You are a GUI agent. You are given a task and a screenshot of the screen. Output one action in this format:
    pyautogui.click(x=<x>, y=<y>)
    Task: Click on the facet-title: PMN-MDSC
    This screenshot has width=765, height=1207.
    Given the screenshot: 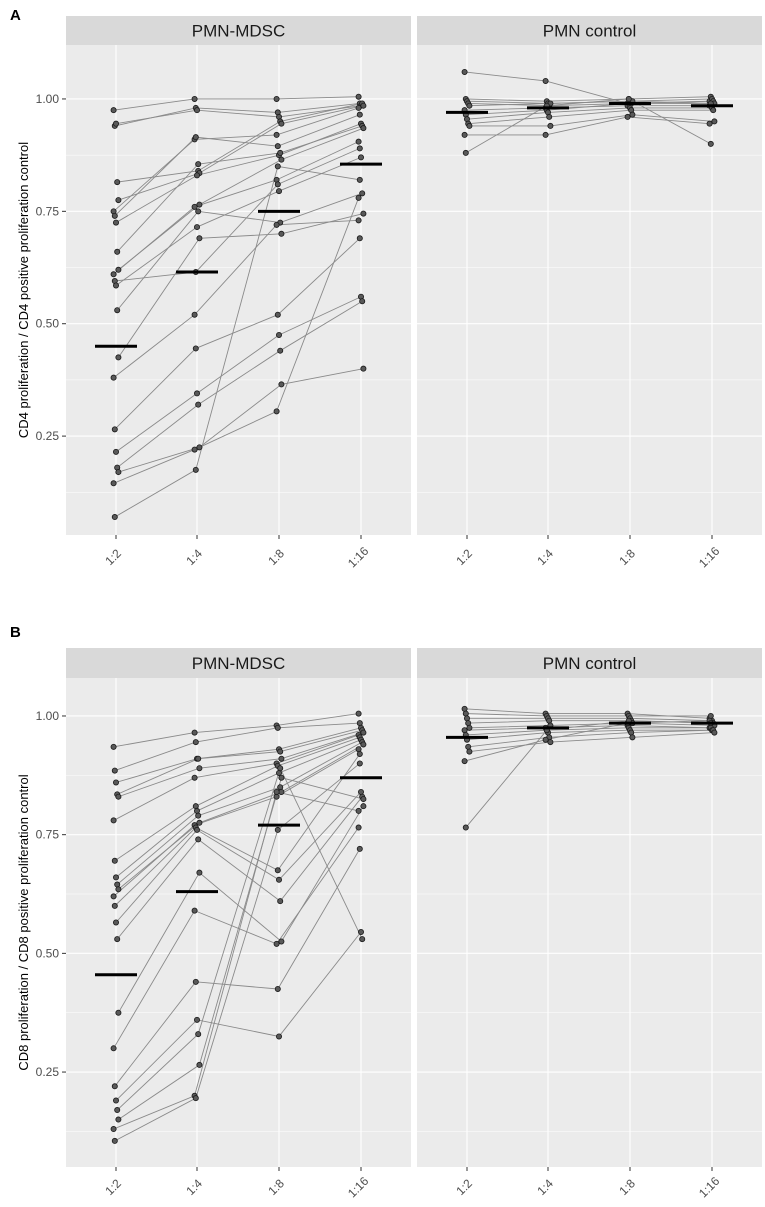 What is the action you would take?
    pyautogui.click(x=239, y=663)
    